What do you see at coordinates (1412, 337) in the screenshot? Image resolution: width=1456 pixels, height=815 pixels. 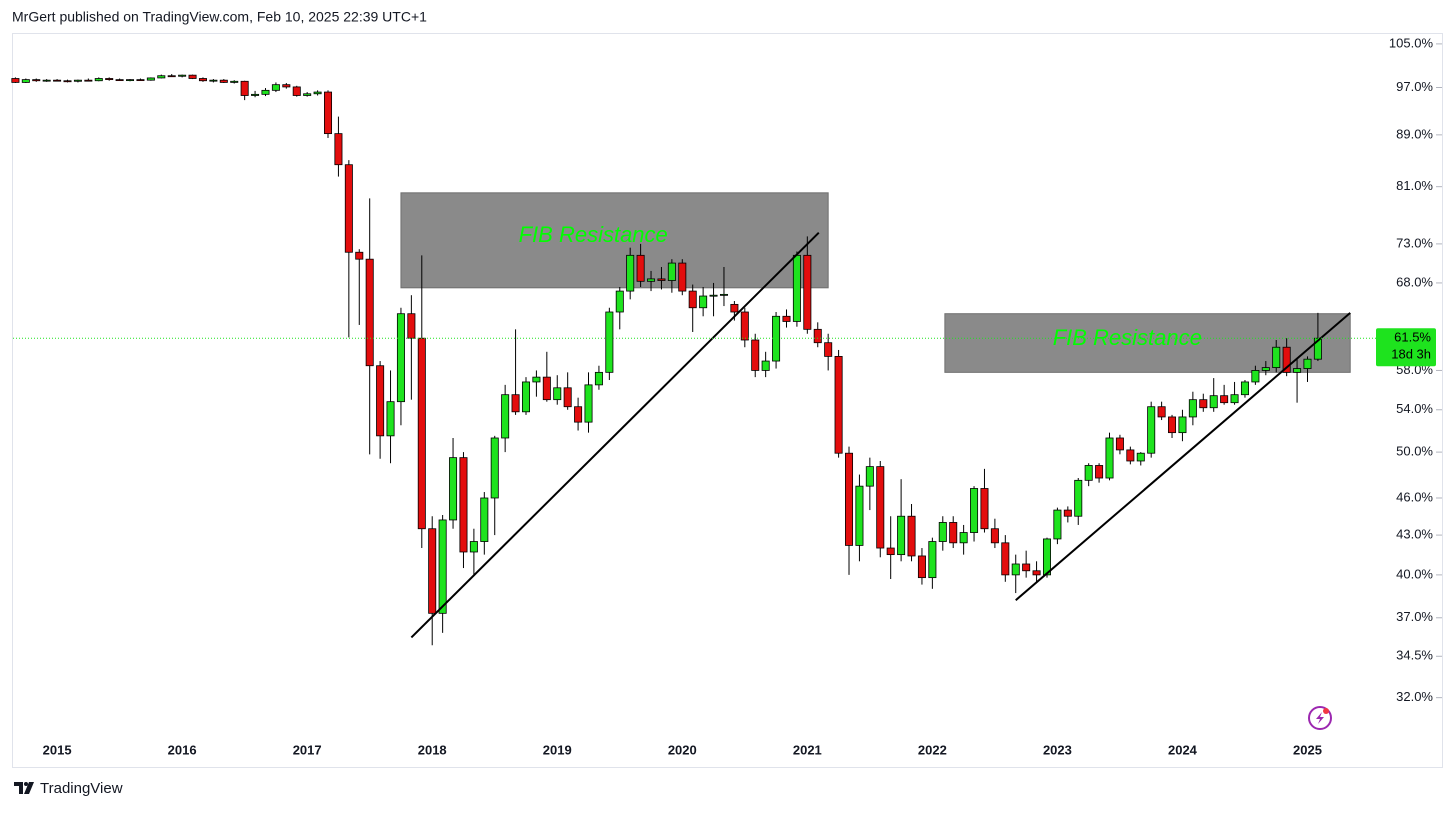 I see `last-price-label: 61.5%` at bounding box center [1412, 337].